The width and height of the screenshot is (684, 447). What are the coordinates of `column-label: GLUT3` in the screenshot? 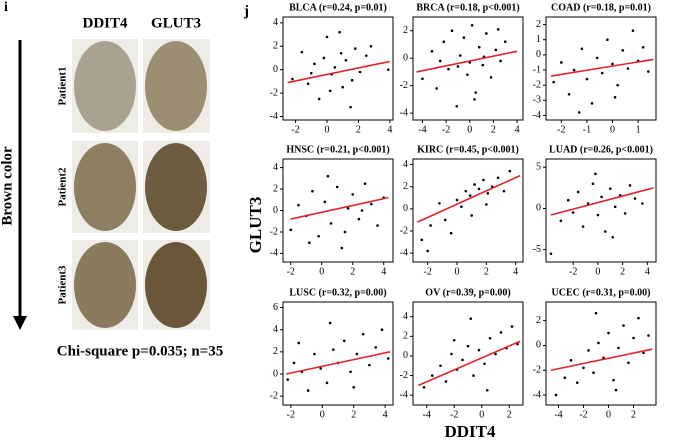 It's located at (176, 23).